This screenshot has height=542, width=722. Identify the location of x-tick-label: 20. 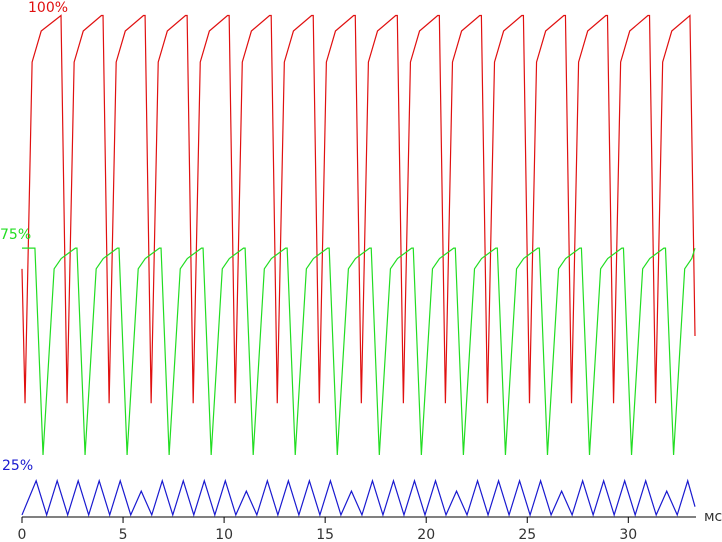
(426, 534).